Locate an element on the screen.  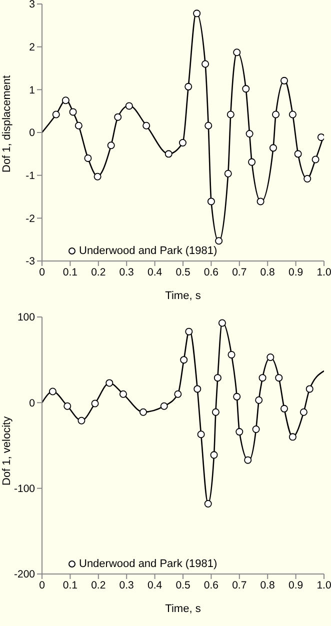
y-tick-label: -1 is located at coordinates (31, 176).